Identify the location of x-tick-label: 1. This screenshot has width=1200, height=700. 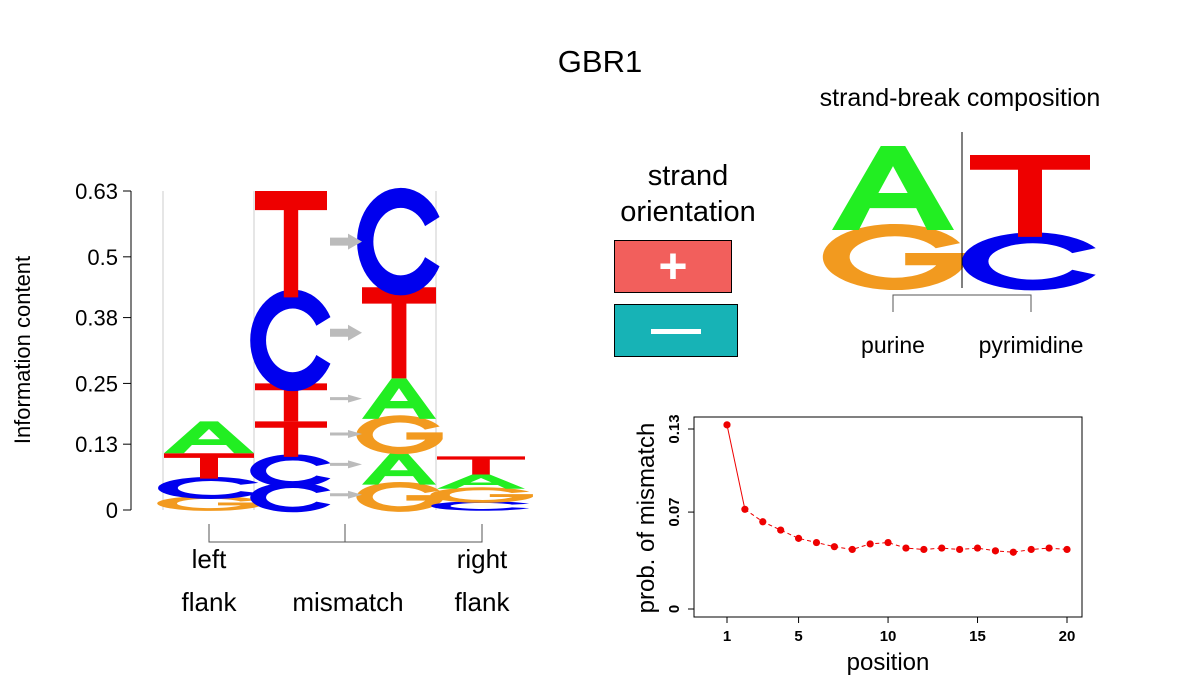
(727, 636).